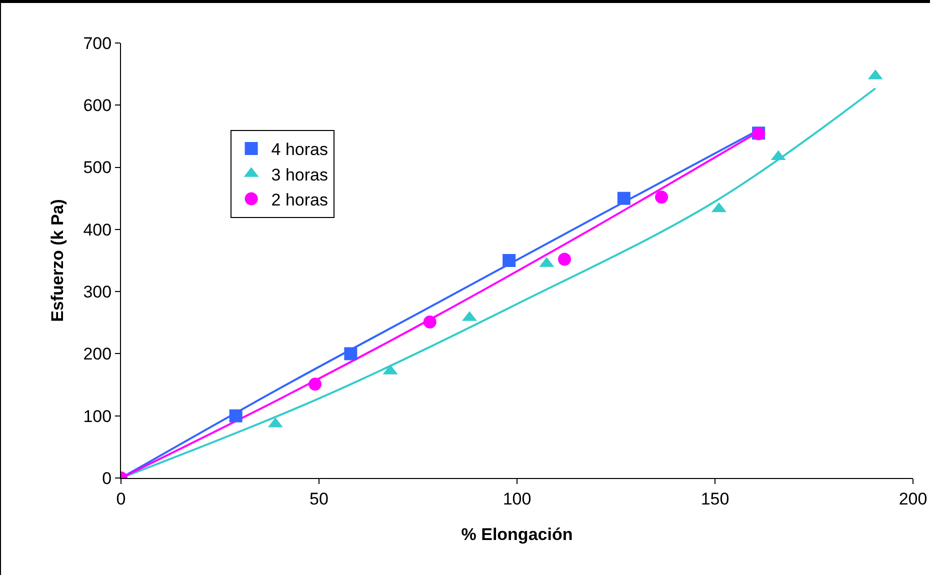  I want to click on y-tick-label: 500, so click(97, 168).